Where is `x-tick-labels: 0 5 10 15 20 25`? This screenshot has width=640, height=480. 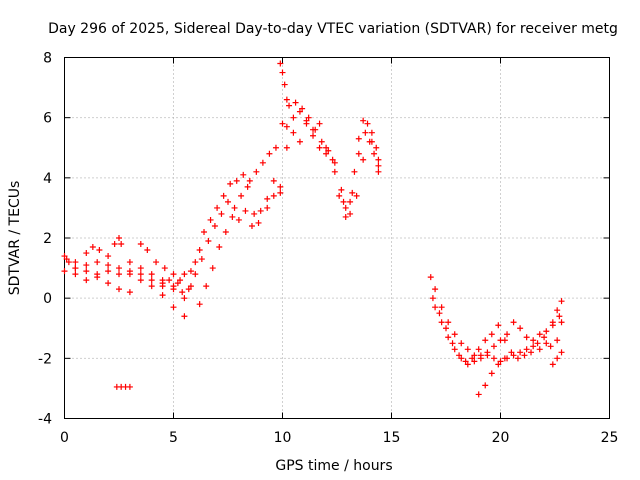
x-tick-labels: 0 5 10 15 20 25 is located at coordinates (339, 438).